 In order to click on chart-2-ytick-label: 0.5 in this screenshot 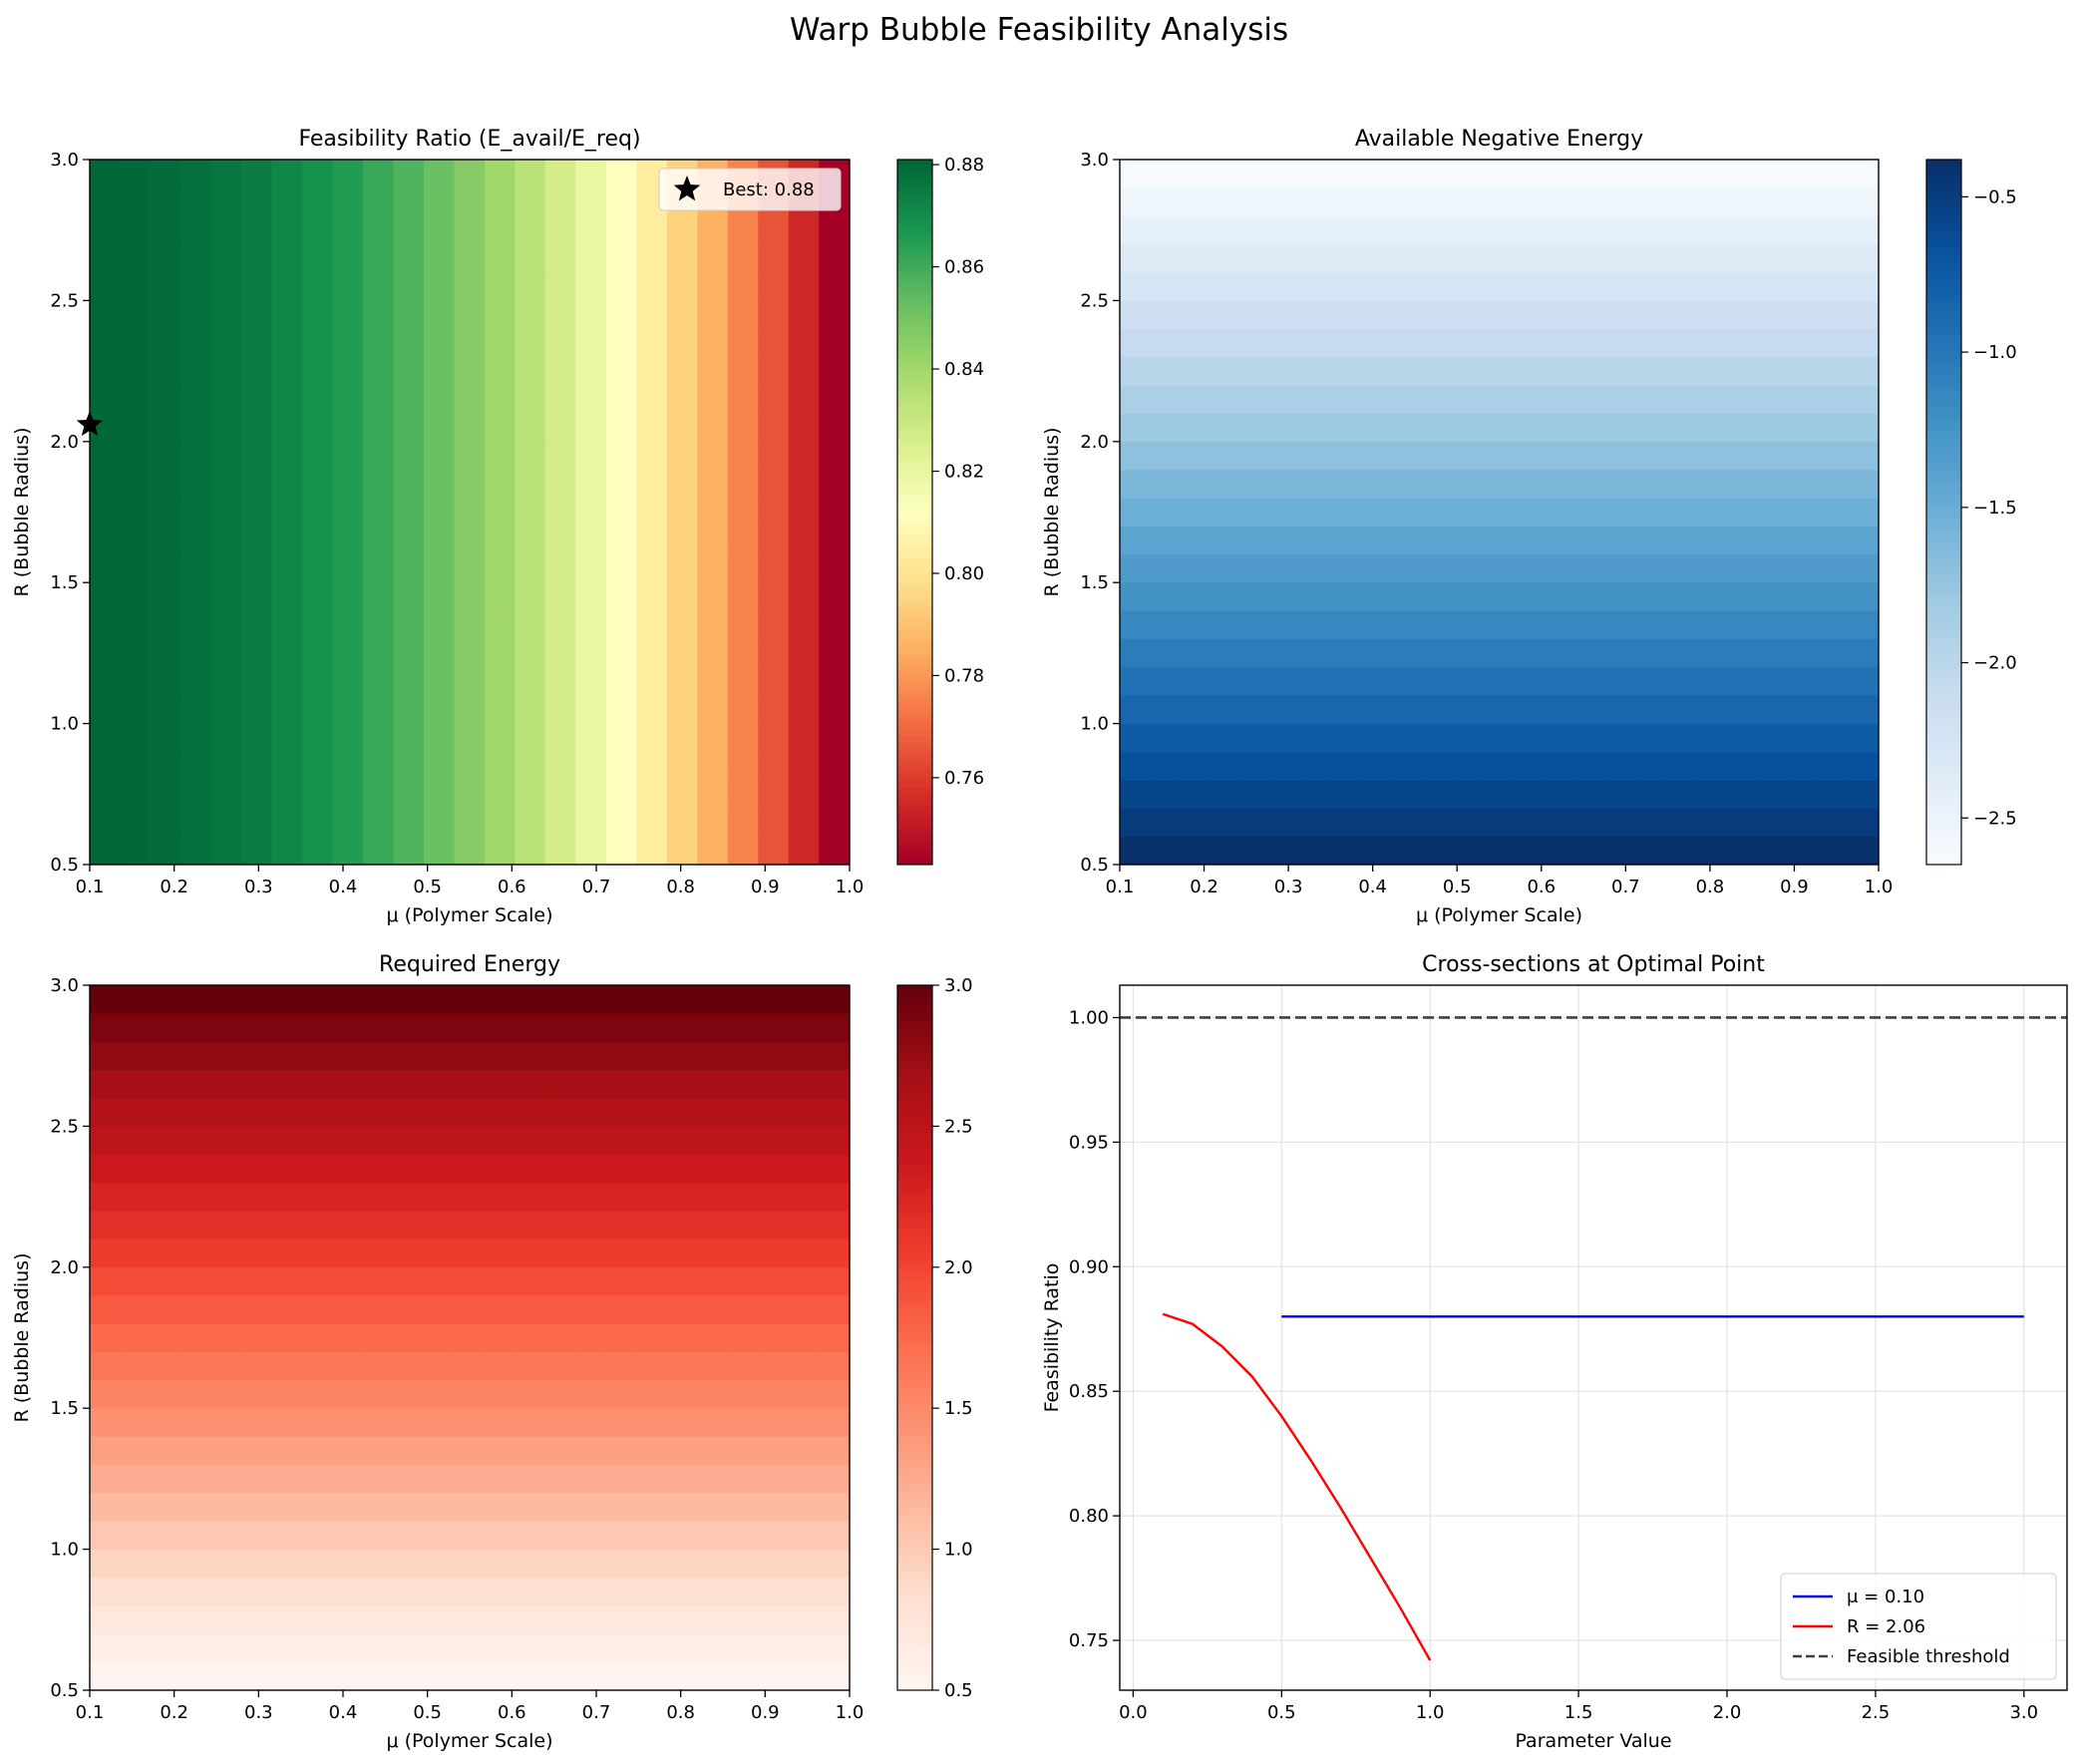, I will do `click(65, 1690)`.